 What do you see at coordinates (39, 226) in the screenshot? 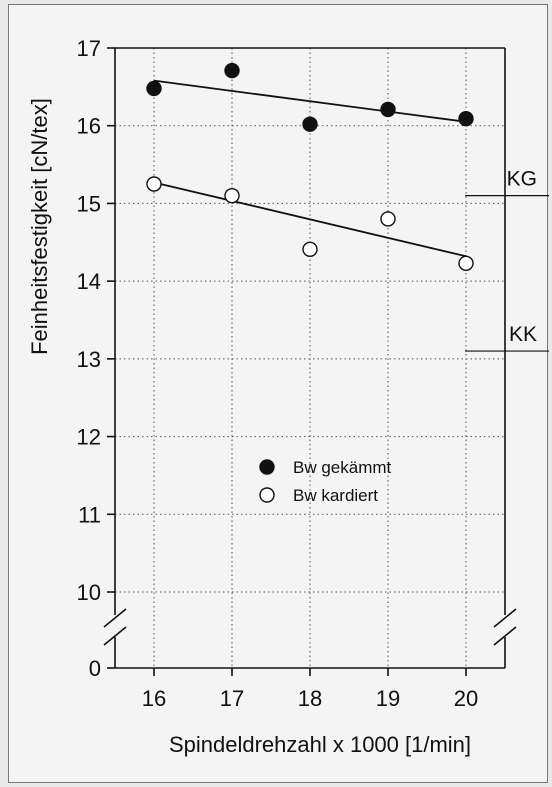
I see `y-axis-title: Feinheitsfestigkeit [cN/tex]` at bounding box center [39, 226].